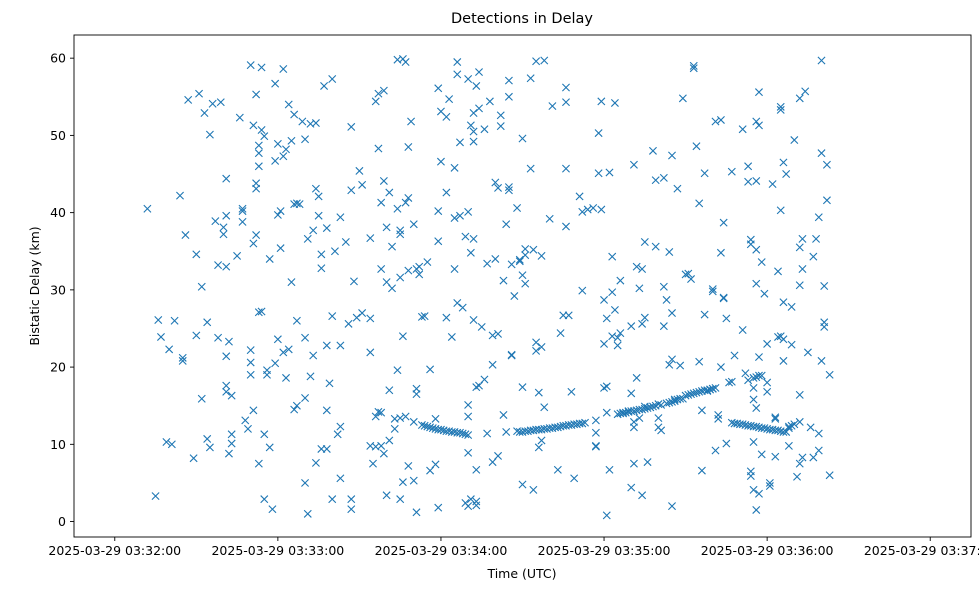 This screenshot has width=979, height=590. Describe the element at coordinates (921, 550) in the screenshot. I see `x-tick-label: 2025-03-29 03:37:00` at that location.